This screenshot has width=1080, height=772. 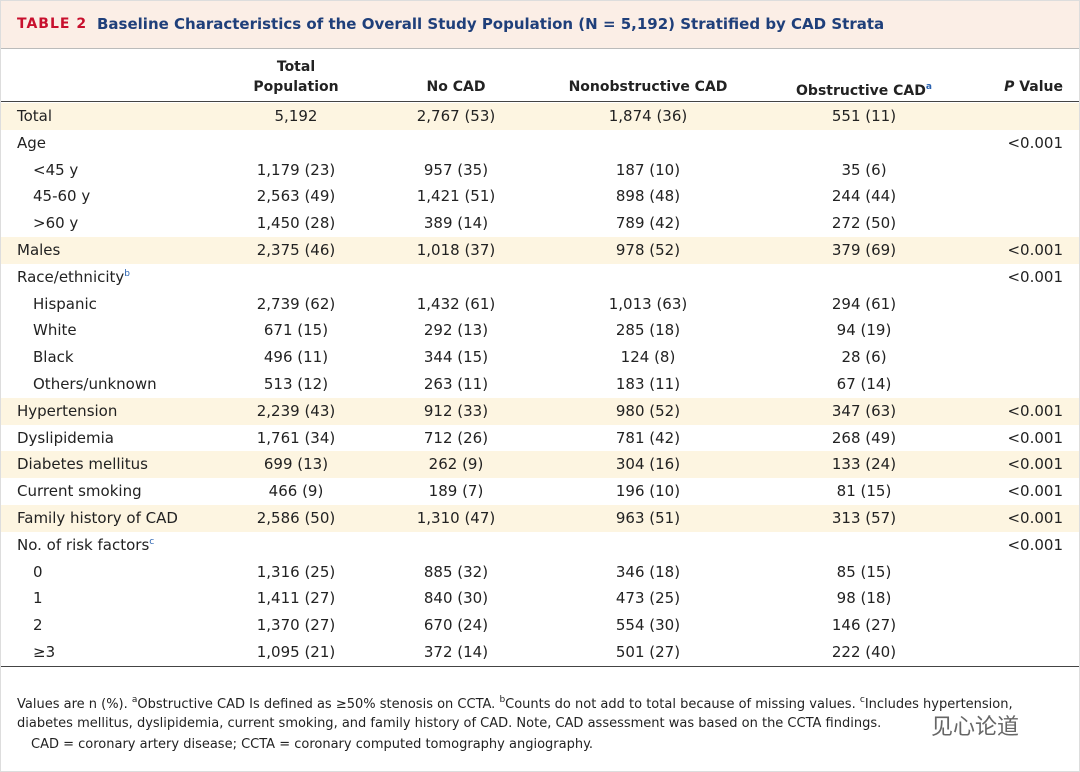 What do you see at coordinates (296, 303) in the screenshot?
I see `cell: 2,739 (62)` at bounding box center [296, 303].